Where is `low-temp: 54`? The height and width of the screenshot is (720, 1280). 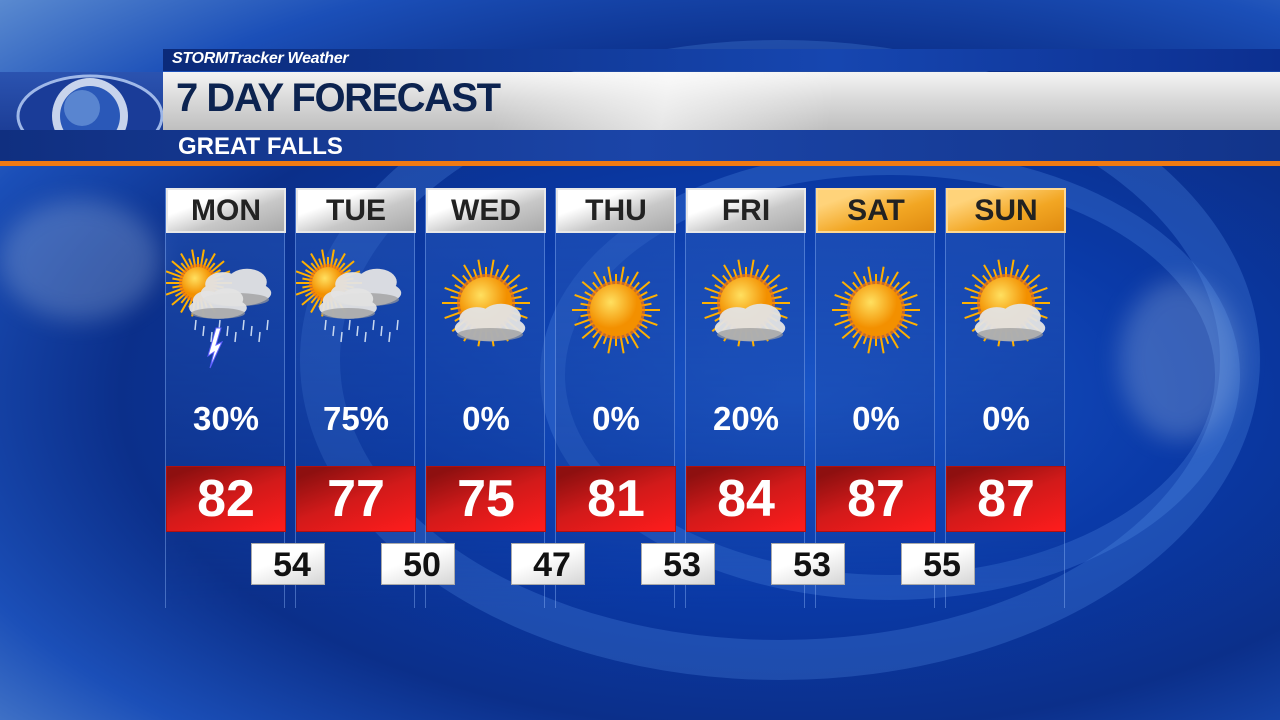
low-temp: 54 is located at coordinates (288, 564).